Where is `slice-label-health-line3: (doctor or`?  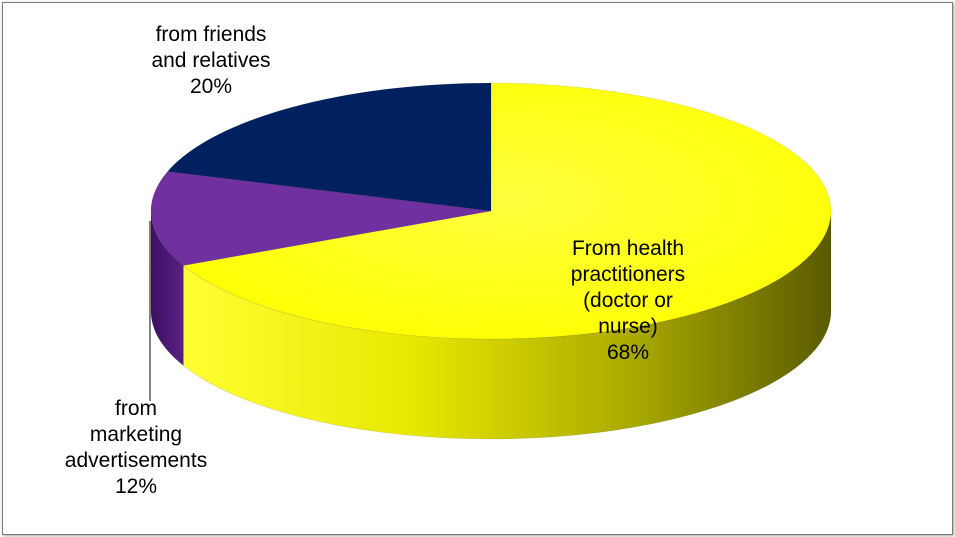 slice-label-health-line3: (doctor or is located at coordinates (628, 300).